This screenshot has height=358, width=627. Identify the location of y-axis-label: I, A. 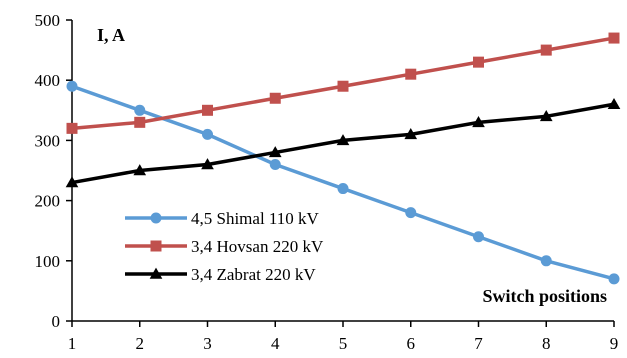
(111, 35).